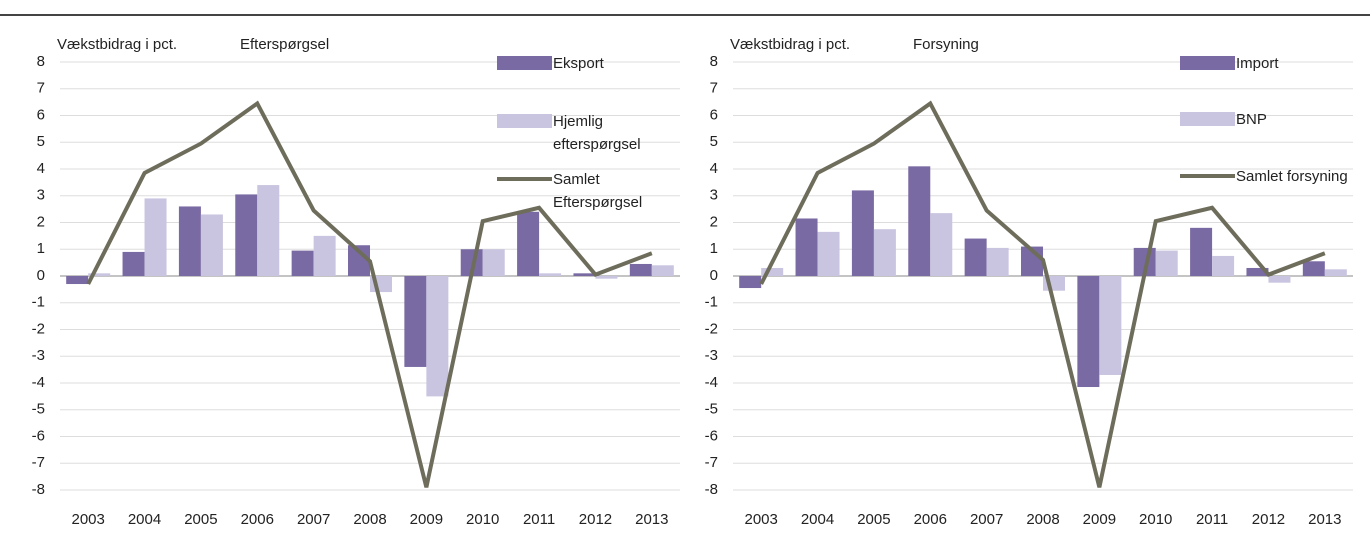 This screenshot has height=538, width=1370. Describe the element at coordinates (946, 44) in the screenshot. I see `subtitle: Forsyning` at that location.